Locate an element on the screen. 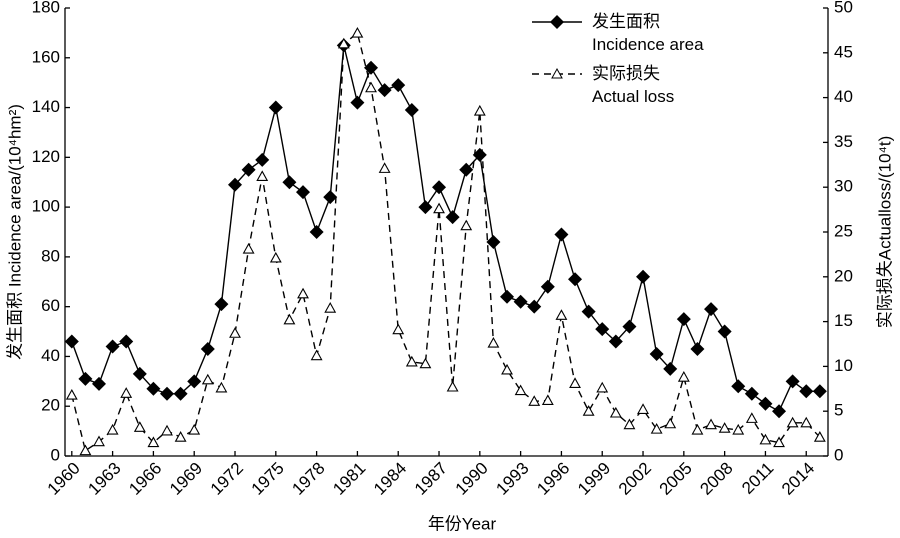  x-tick-label: 1984 is located at coordinates (390, 479).